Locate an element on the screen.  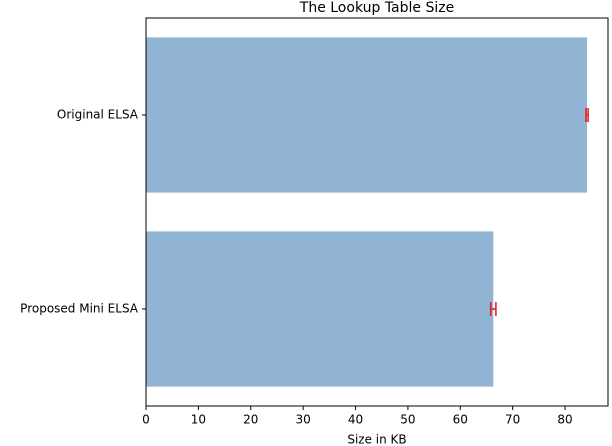
y-tick-label: Original ELSA is located at coordinates (98, 115).